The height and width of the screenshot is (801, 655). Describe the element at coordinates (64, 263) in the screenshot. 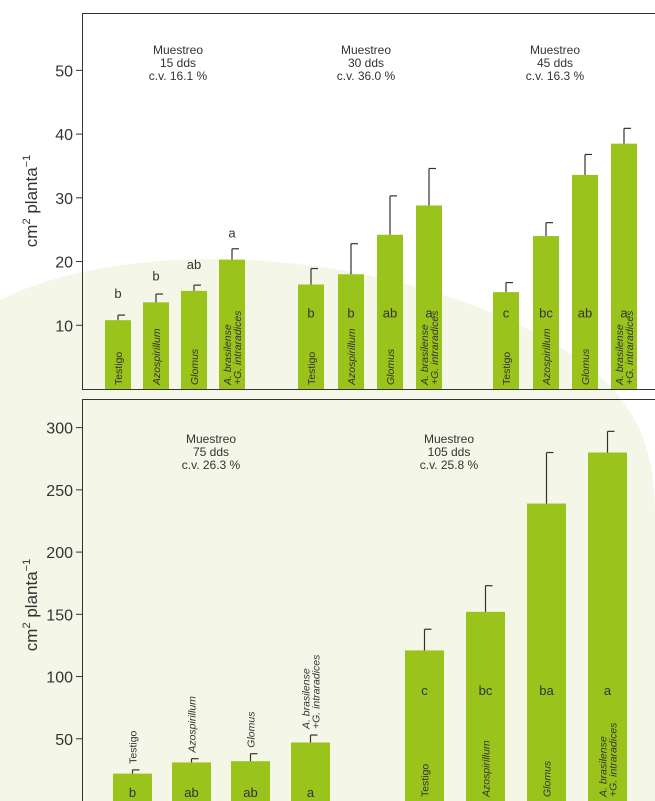

I see `y-tick-label: 20` at that location.